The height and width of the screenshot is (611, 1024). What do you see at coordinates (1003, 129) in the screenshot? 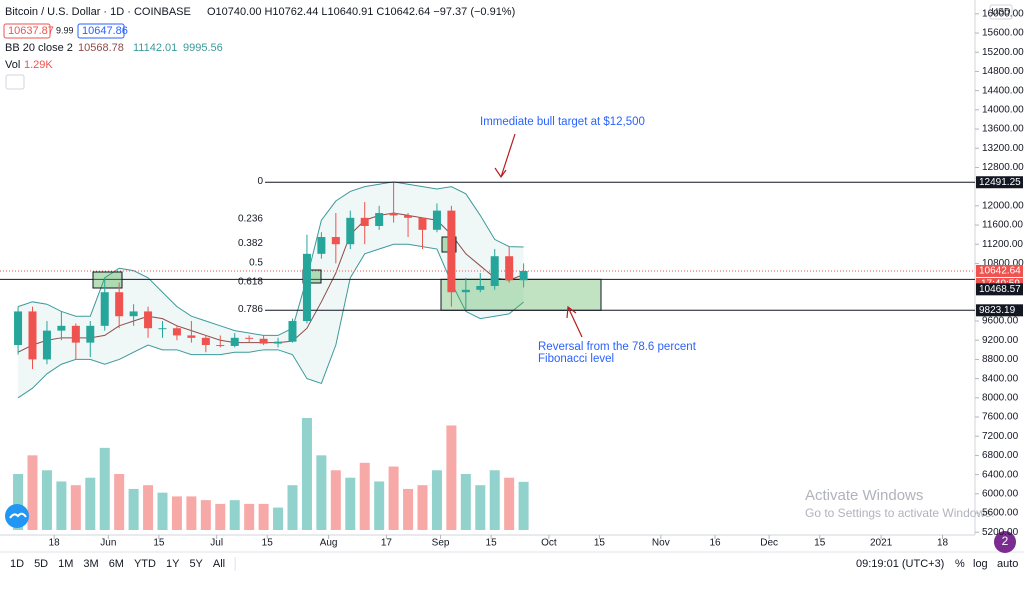
I see `y-tick-label: 13600.00` at bounding box center [1003, 129].